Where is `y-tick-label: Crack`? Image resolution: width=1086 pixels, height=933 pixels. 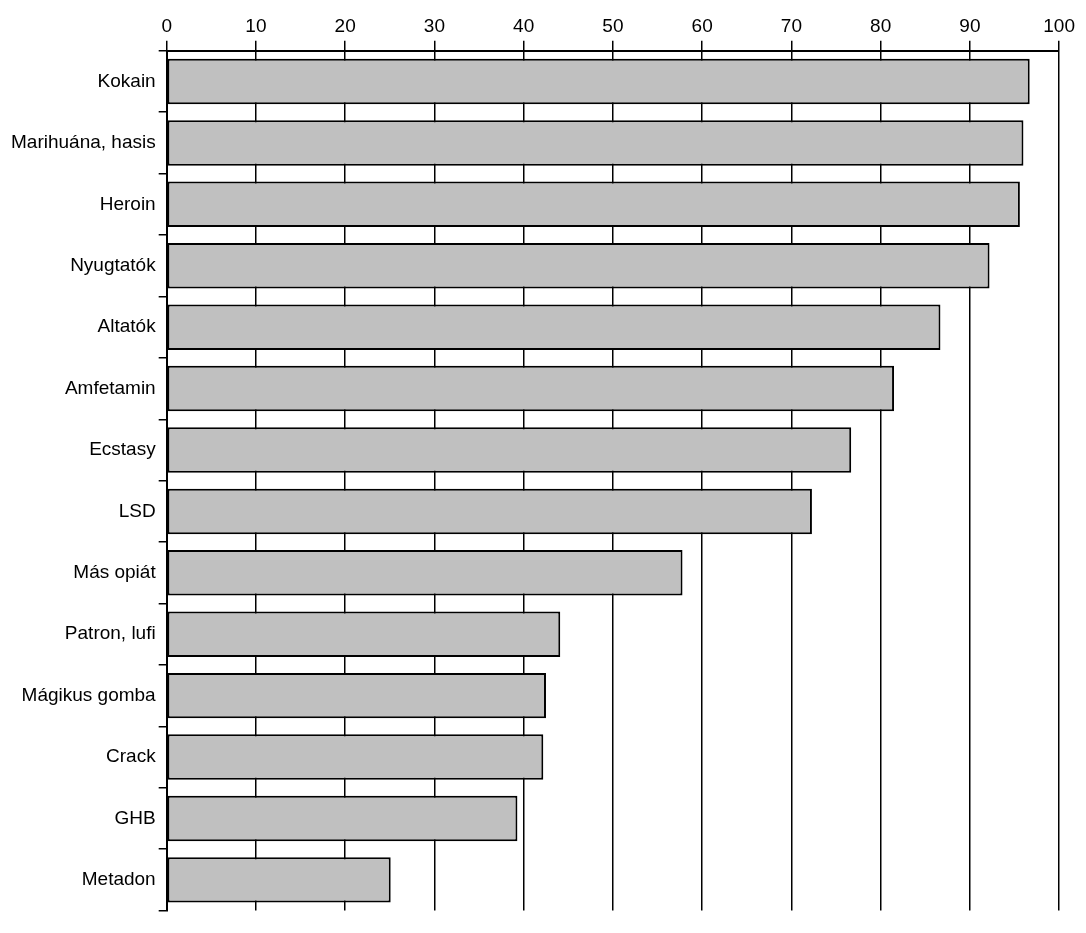 y-tick-label: Crack is located at coordinates (131, 756).